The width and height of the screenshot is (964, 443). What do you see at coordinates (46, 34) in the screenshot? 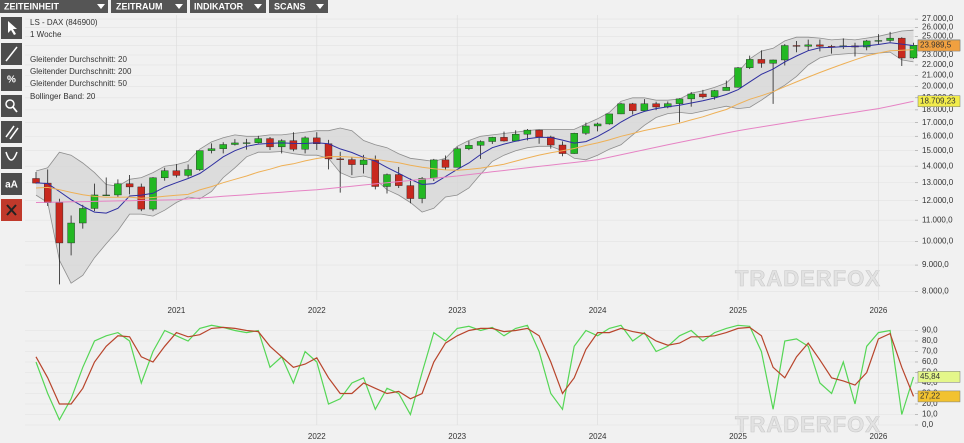
I see `legend-subtitle: 1 Woche` at bounding box center [46, 34].